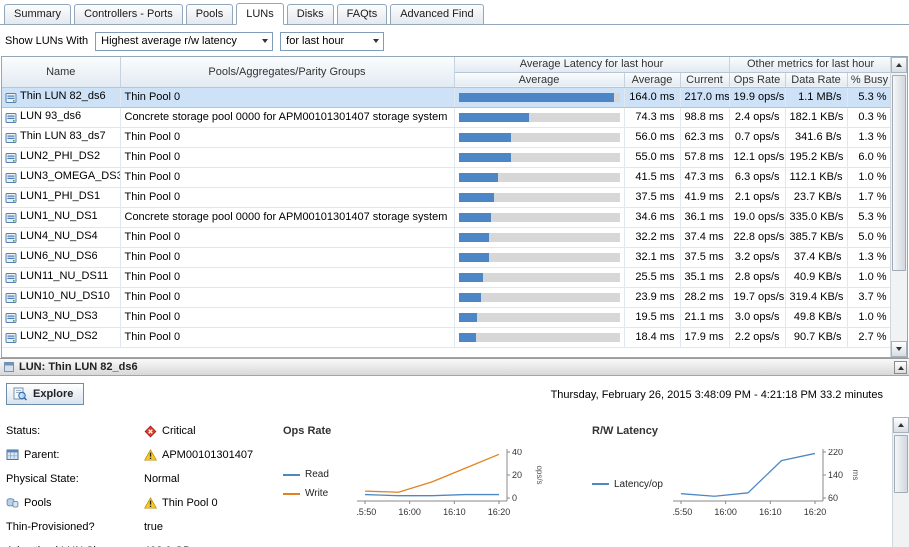  What do you see at coordinates (816, 237) in the screenshot?
I see `data-rate-cell: 385.7 KB/s` at bounding box center [816, 237].